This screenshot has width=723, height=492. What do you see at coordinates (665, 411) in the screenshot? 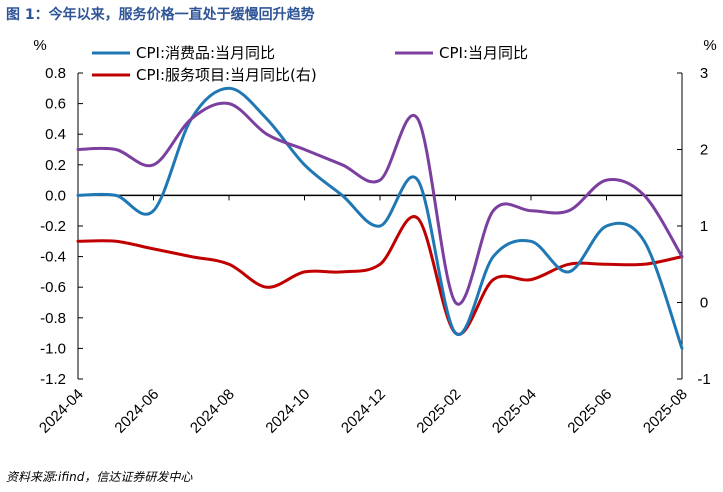
I see `x-tick-label: 2025-08` at bounding box center [665, 411].